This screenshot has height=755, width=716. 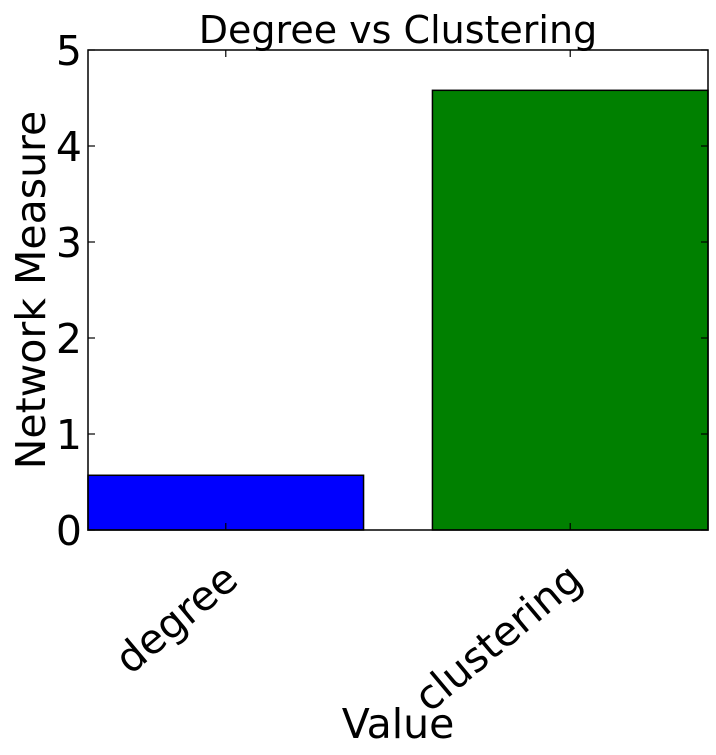 What do you see at coordinates (69, 435) in the screenshot?
I see `y-tick-label-1: 1` at bounding box center [69, 435].